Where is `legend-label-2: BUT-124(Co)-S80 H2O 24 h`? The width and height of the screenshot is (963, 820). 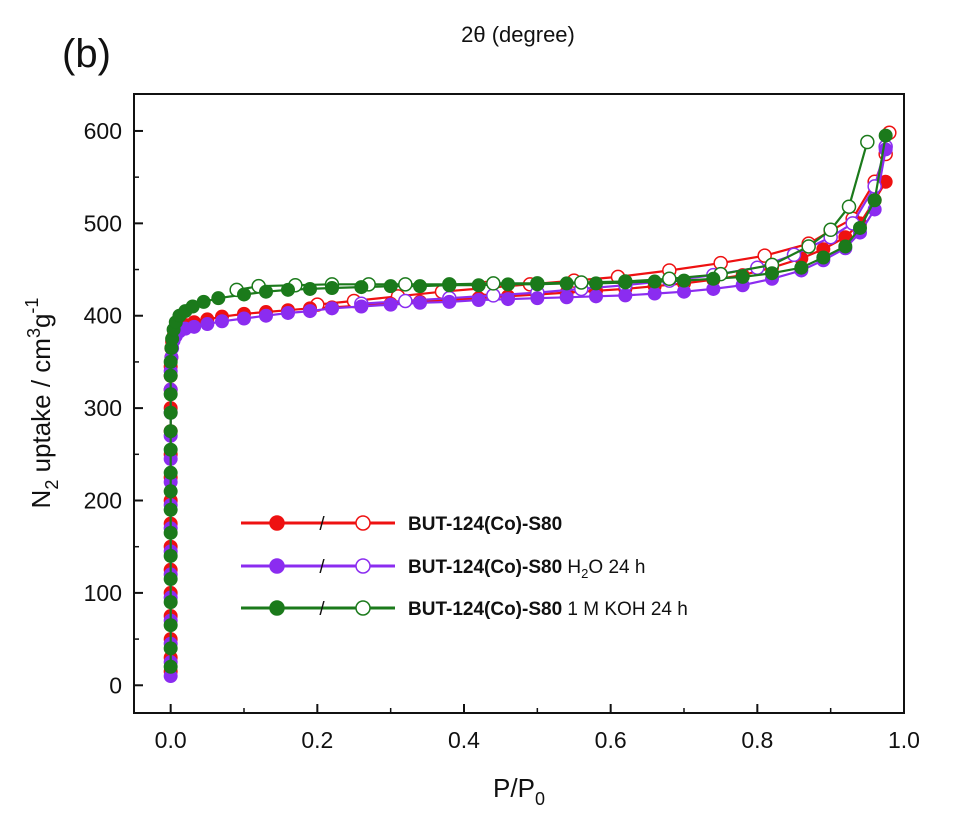 legend-label-2: BUT-124(Co)-S80 H2O 24 h is located at coordinates (526, 569).